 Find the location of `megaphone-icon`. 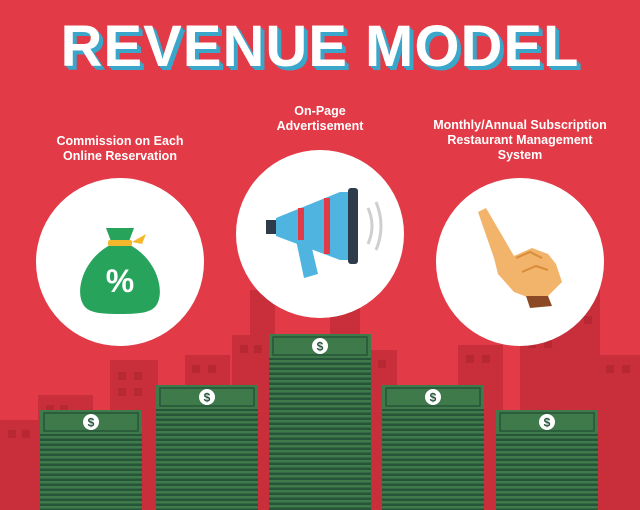

megaphone-icon is located at coordinates (324, 233).